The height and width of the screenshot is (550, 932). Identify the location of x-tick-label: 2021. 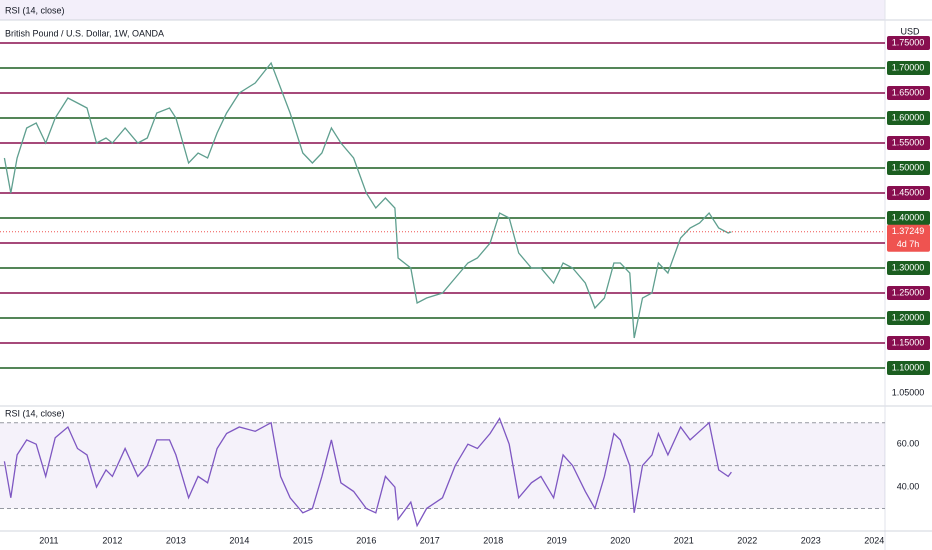
(684, 540).